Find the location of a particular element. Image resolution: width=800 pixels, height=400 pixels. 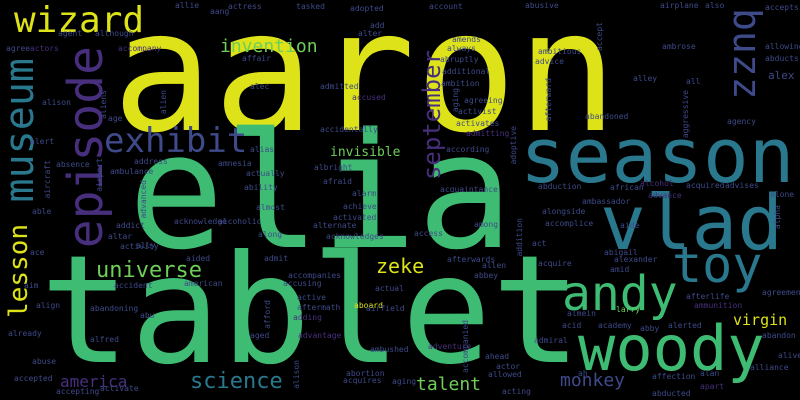

word-alcohol: alcohol is located at coordinates (657, 183).